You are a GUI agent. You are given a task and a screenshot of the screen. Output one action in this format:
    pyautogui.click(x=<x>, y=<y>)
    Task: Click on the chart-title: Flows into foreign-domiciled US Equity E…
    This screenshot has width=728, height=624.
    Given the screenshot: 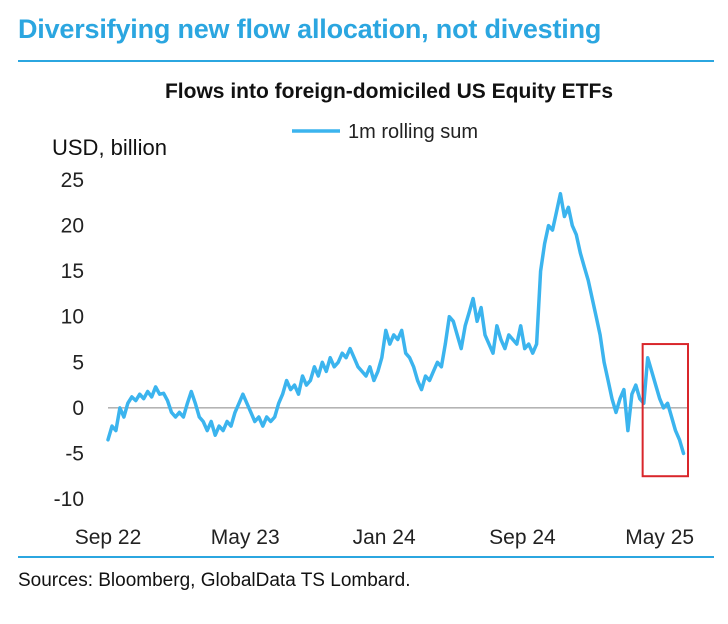 What is the action you would take?
    pyautogui.click(x=389, y=91)
    